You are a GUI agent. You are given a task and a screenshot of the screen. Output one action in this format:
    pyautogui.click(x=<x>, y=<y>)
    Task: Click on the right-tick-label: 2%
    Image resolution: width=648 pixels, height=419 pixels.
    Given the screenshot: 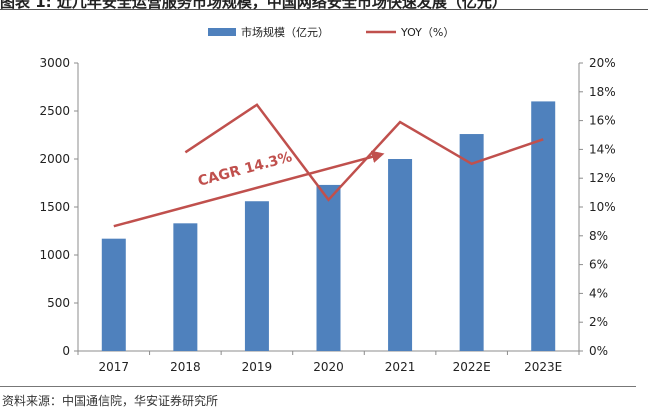 What is the action you would take?
    pyautogui.click(x=598, y=322)
    